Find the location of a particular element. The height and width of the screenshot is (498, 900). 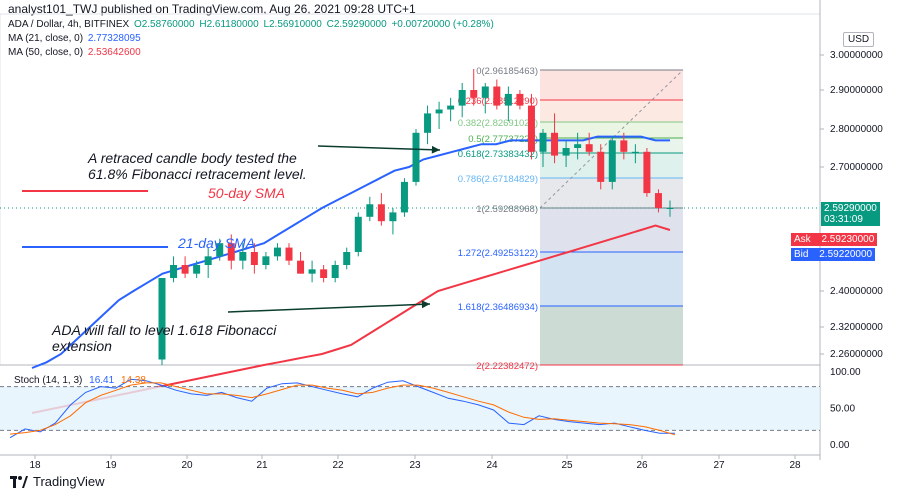

retrace-line-1: A retraced candle body tested the is located at coordinates (192, 158).